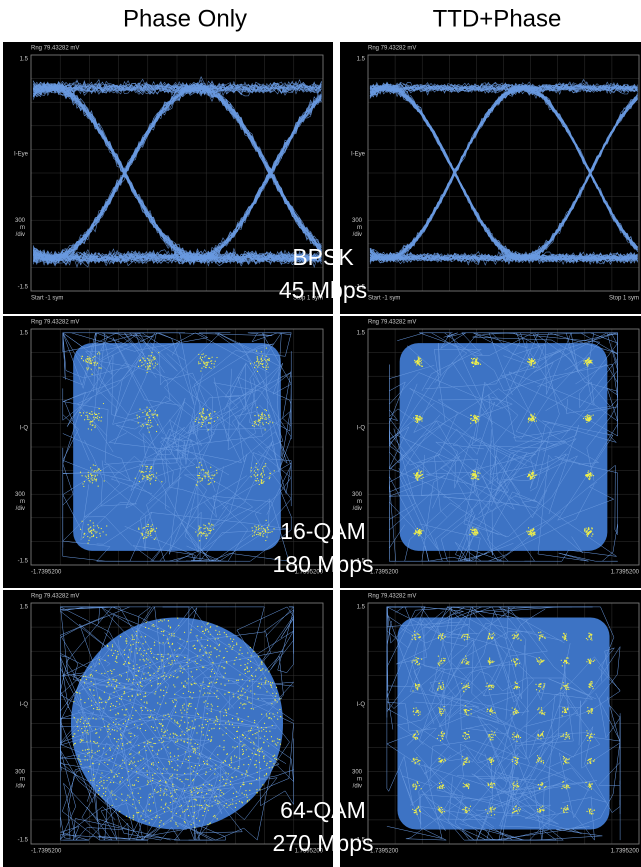 The width and height of the screenshot is (641, 867). What do you see at coordinates (361, 705) in the screenshot?
I see `y-axis-name: I-Q` at bounding box center [361, 705].